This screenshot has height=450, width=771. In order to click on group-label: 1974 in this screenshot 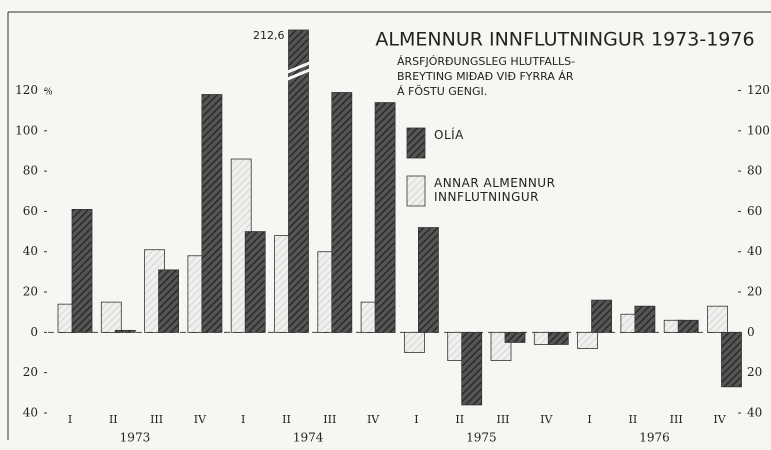, I will do `click(308, 438)`.